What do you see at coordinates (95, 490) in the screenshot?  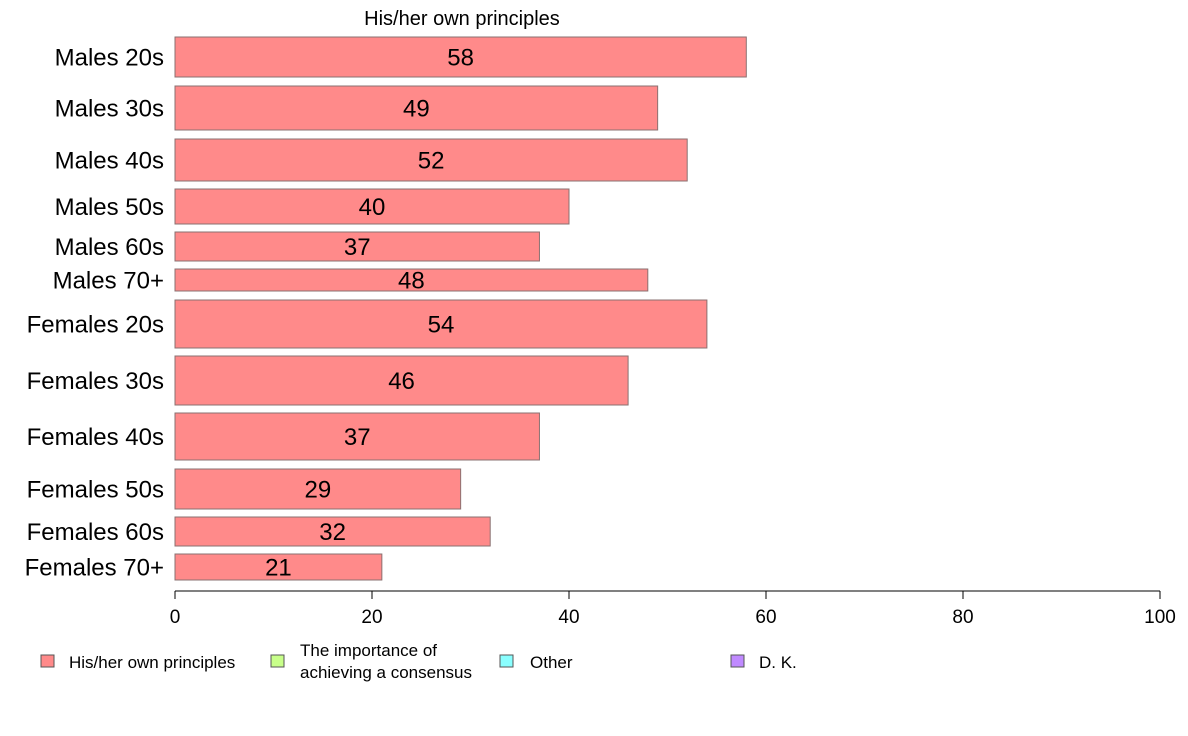 I see `category-label-9: Females 50s` at bounding box center [95, 490].